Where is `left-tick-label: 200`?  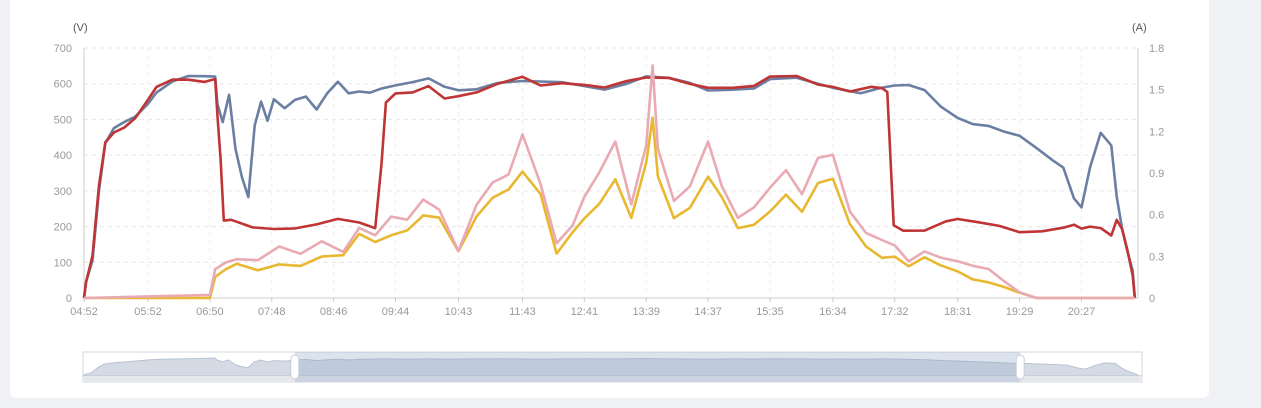 left-tick-label: 200 is located at coordinates (63, 228).